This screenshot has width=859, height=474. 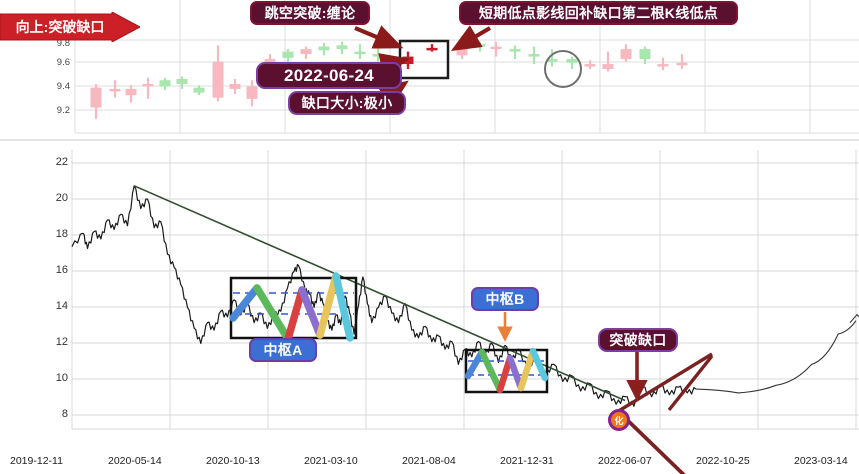 What do you see at coordinates (506, 370) in the screenshot?
I see `hub-b-segments` at bounding box center [506, 370].